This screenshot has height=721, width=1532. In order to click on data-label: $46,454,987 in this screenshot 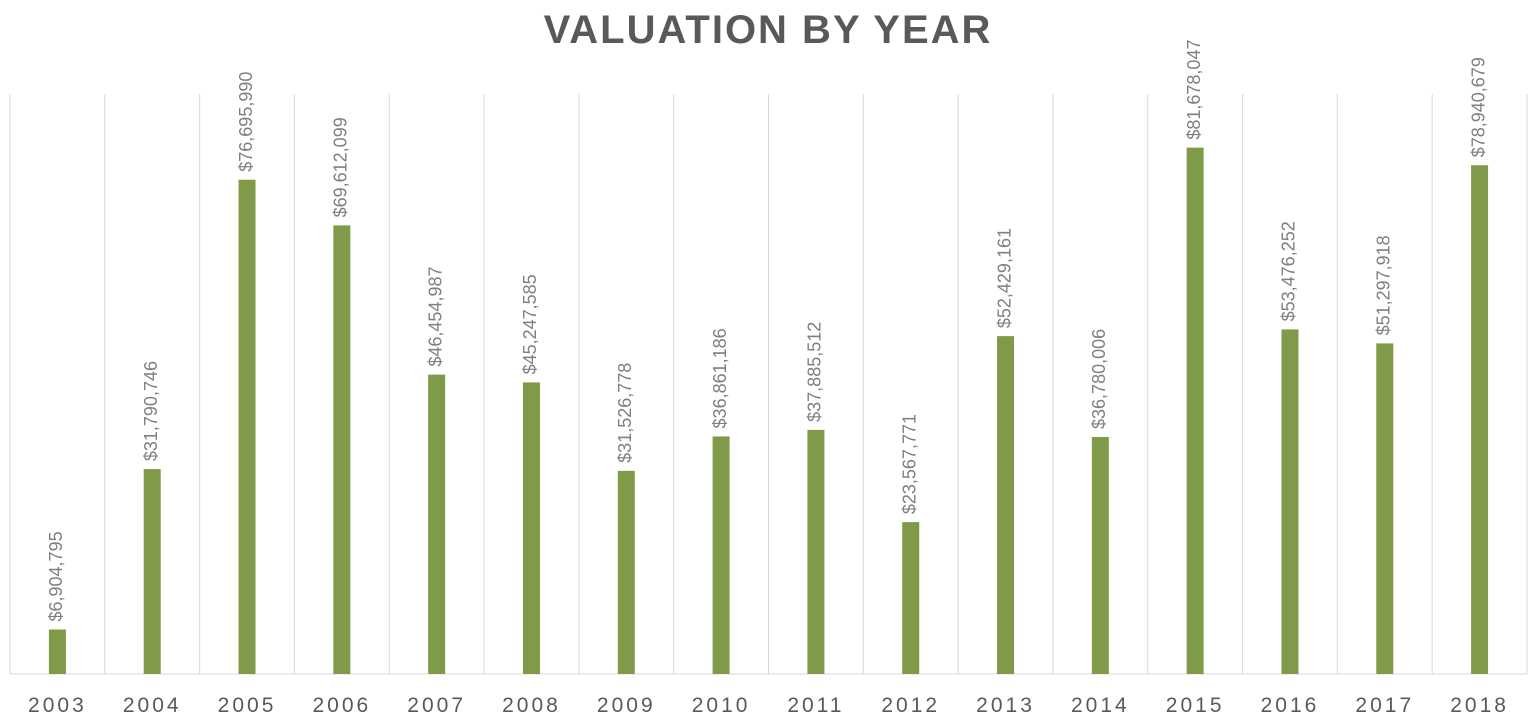, I will do `click(435, 317)`.